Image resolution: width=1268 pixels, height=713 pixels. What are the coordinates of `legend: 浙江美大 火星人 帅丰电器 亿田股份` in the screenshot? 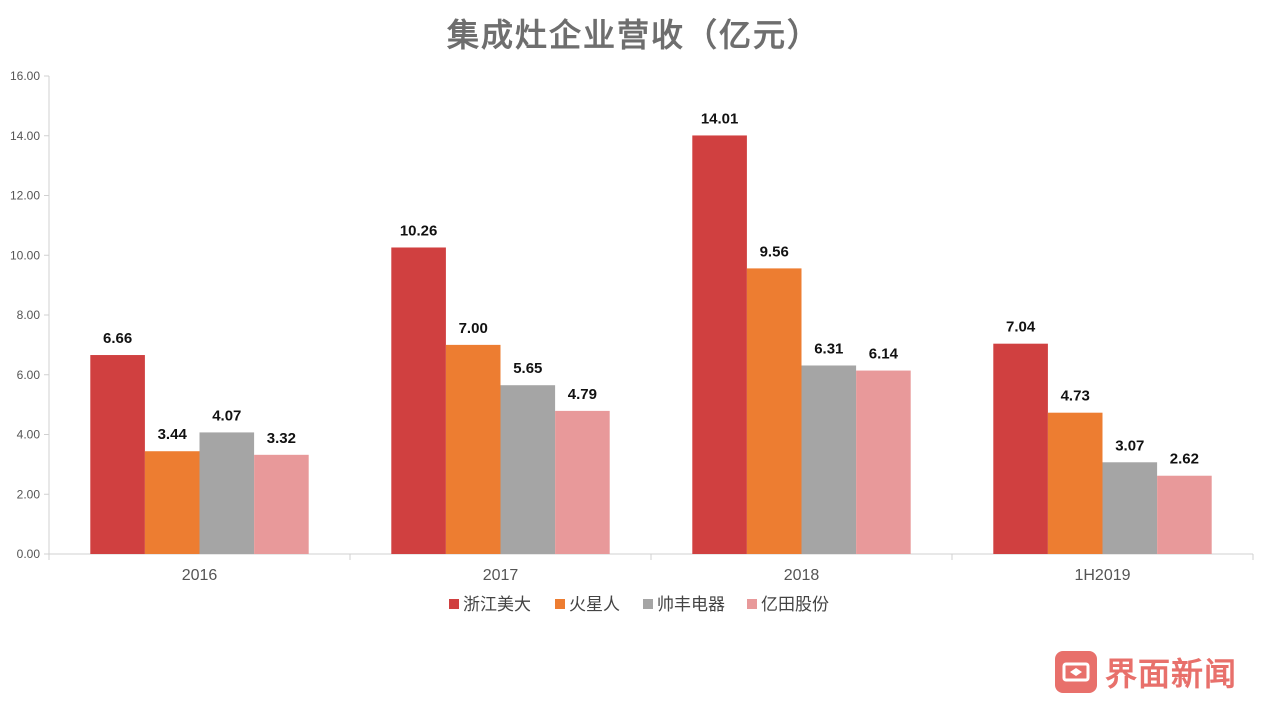 It's located at (639, 605).